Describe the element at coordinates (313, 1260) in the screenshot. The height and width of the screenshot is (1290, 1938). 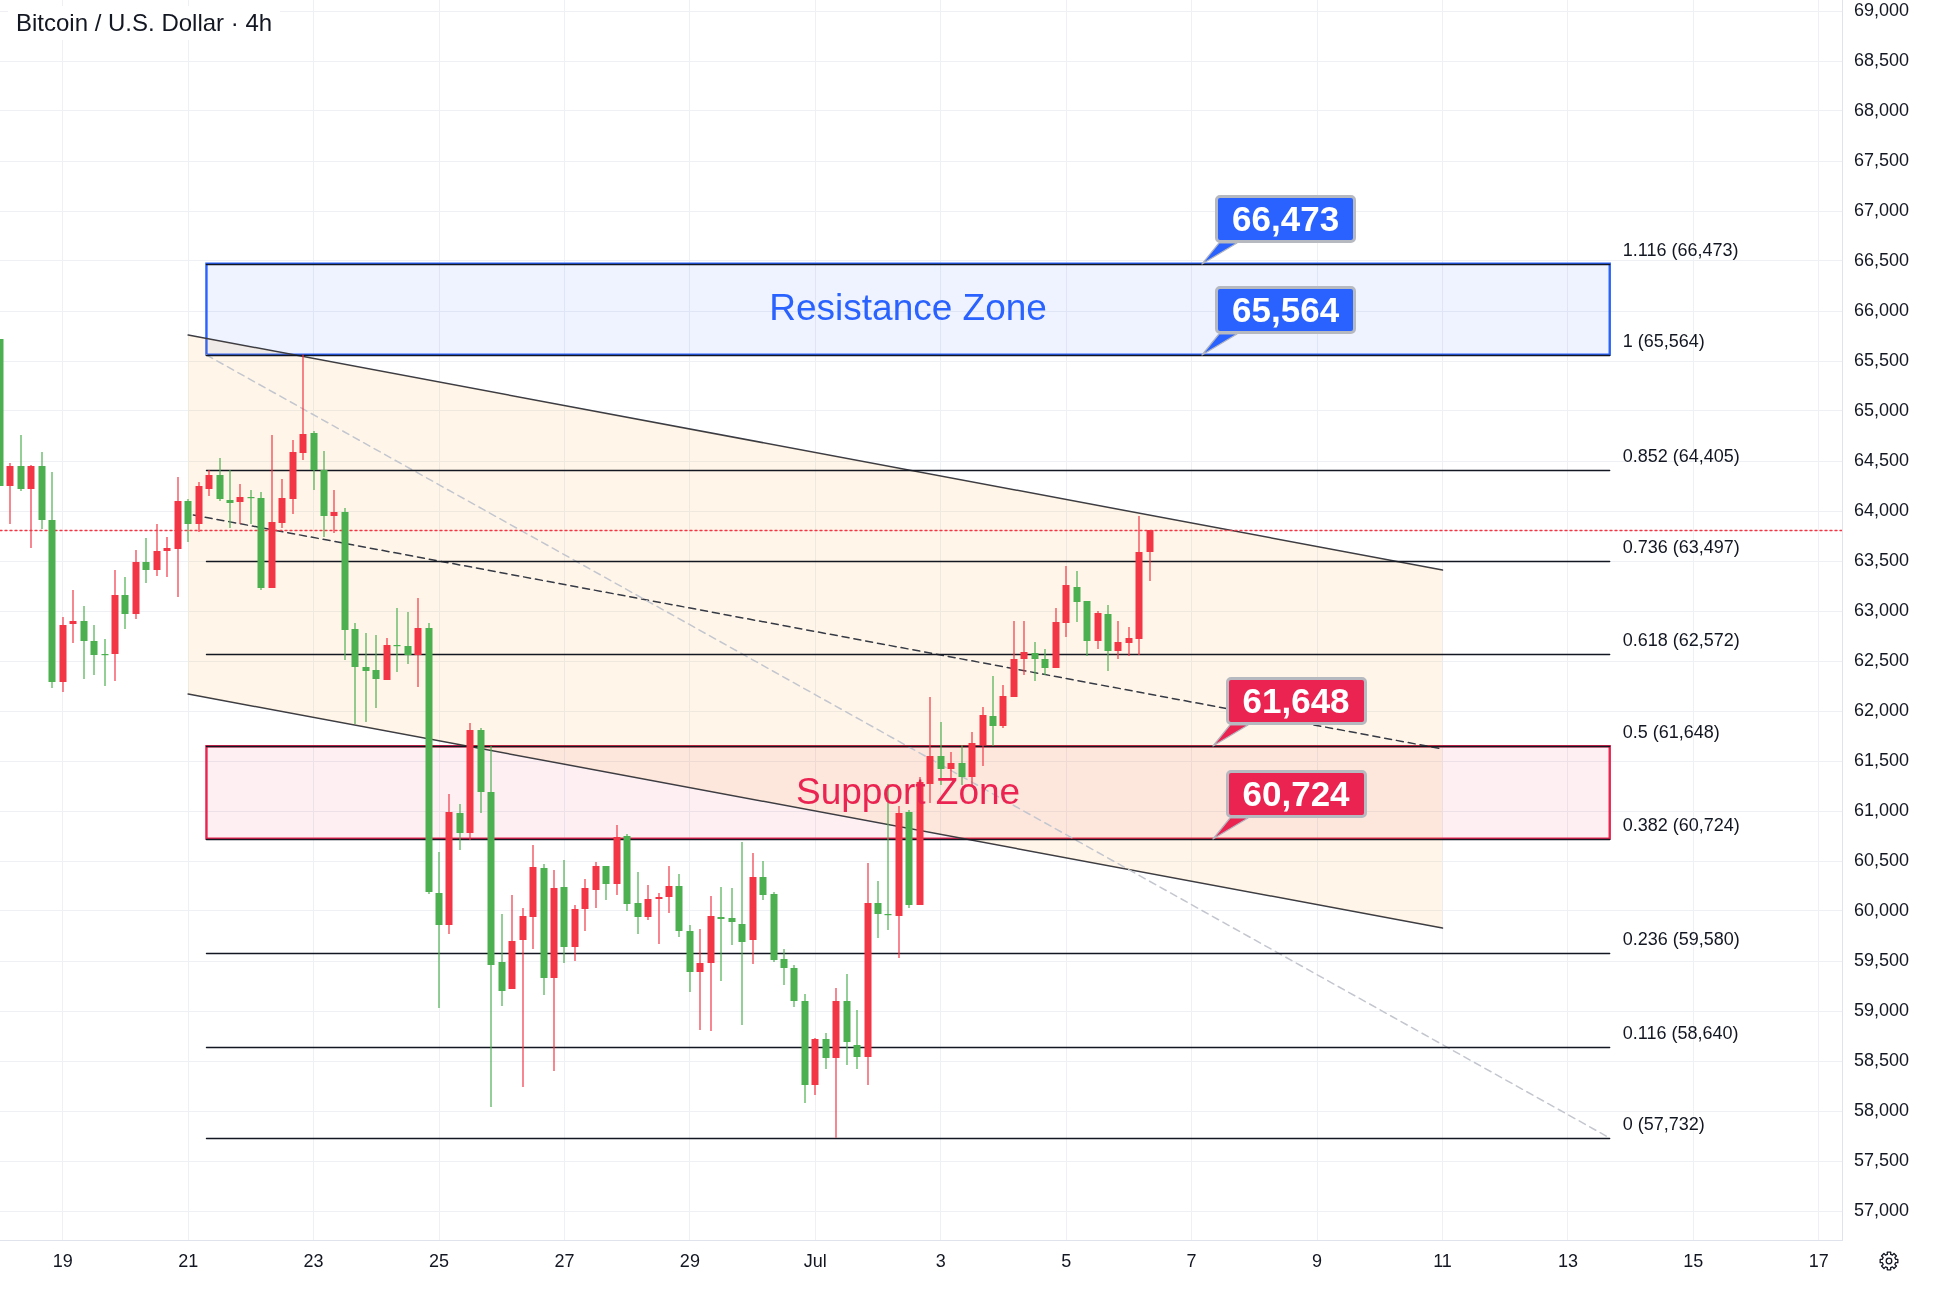
I see `x-tick-label: 23` at that location.